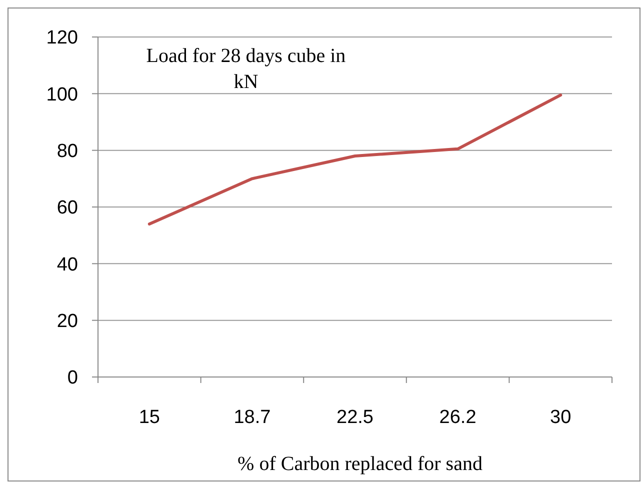  I want to click on x-tick-label: 22.5, so click(355, 417).